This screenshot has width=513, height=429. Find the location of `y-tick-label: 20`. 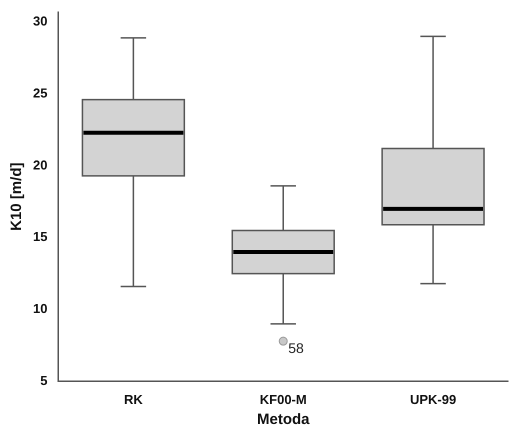

y-tick-label: 20 is located at coordinates (40, 164).